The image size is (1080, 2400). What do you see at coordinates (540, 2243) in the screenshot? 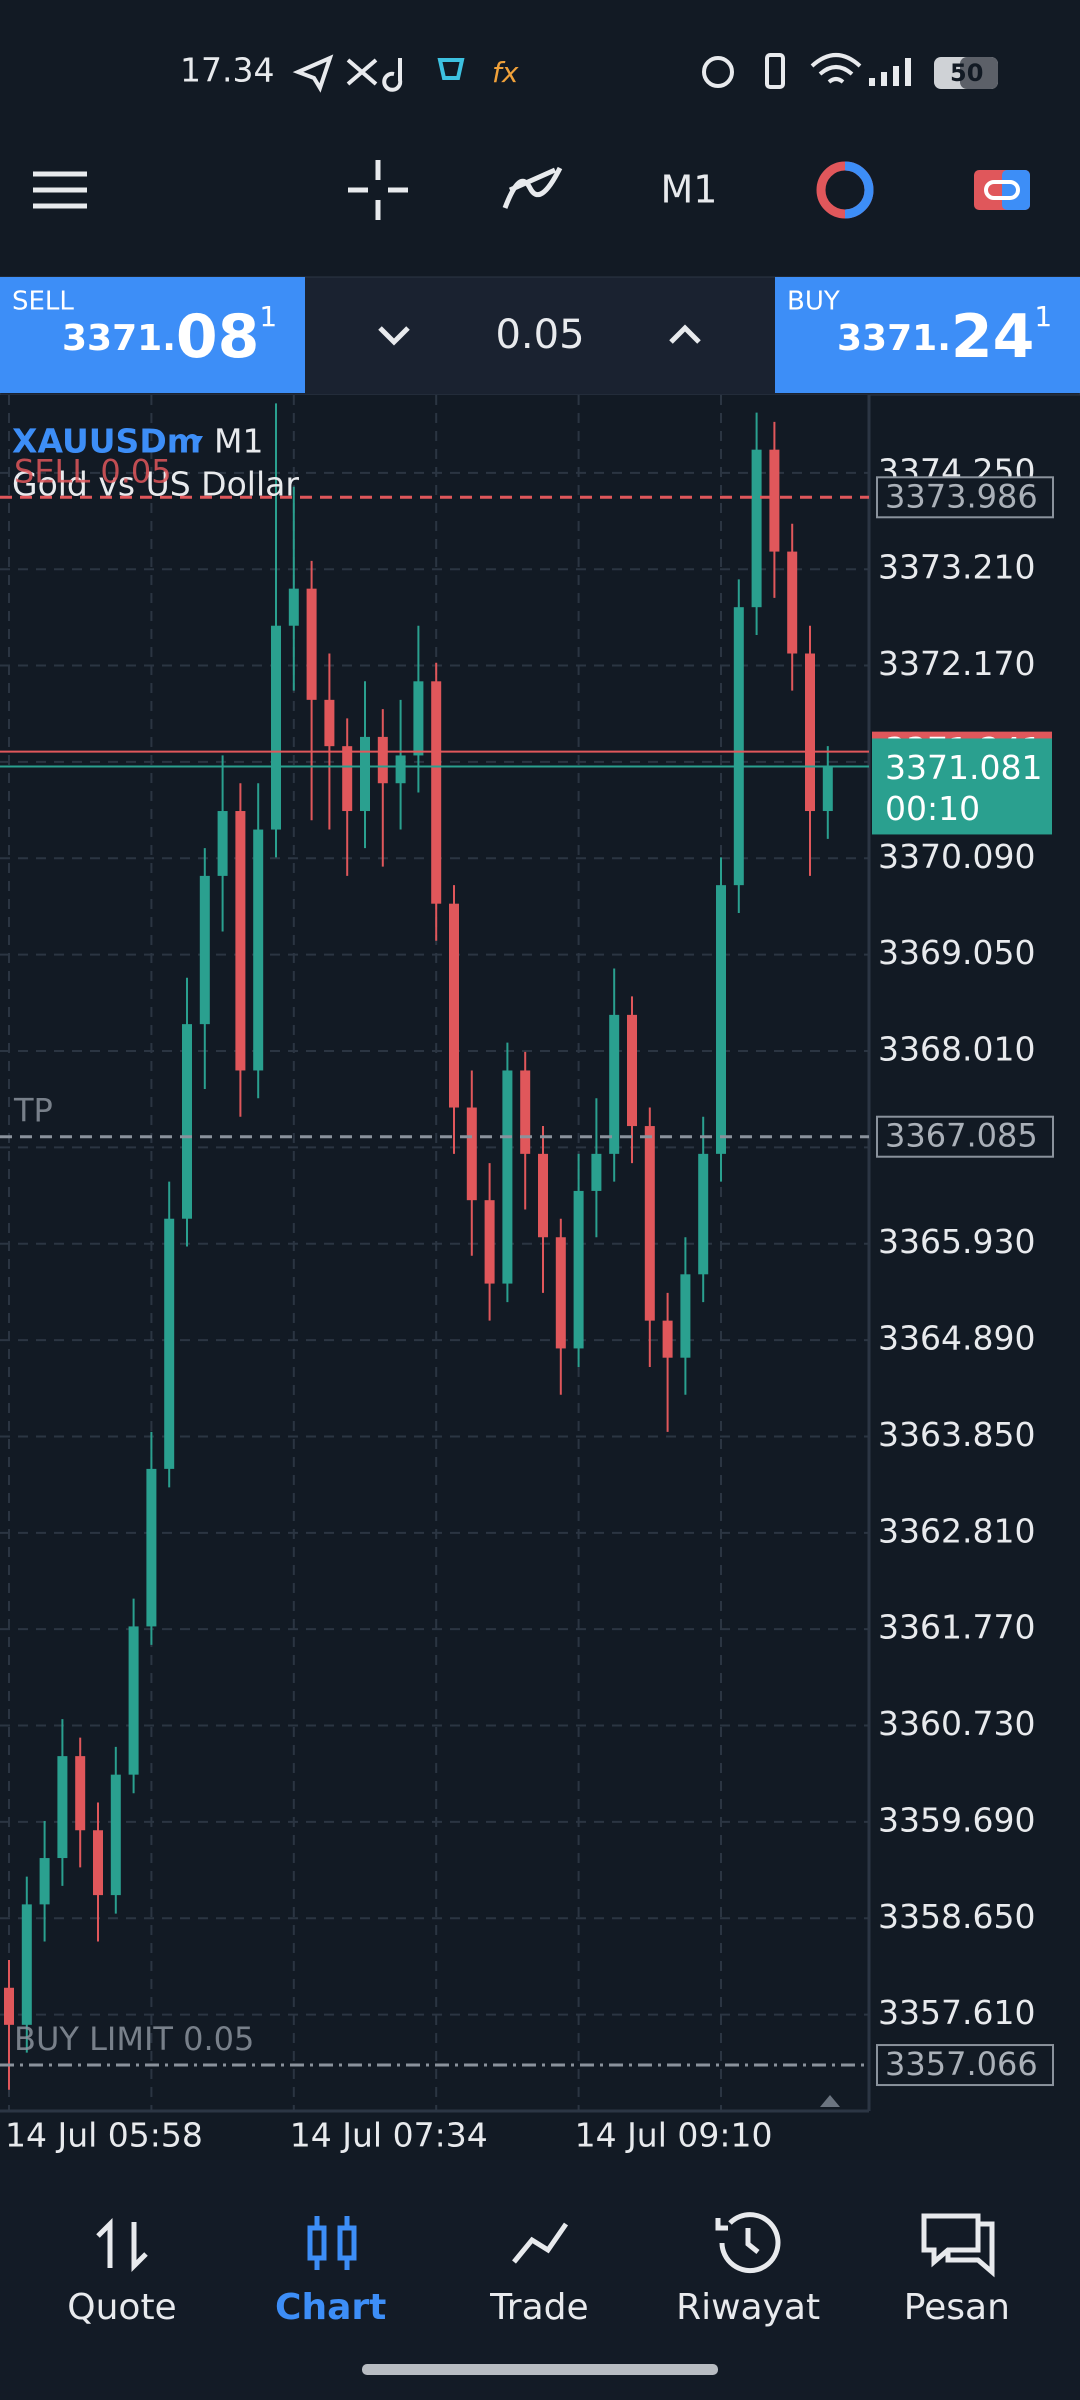
I see `nav-icon-trade` at bounding box center [540, 2243].